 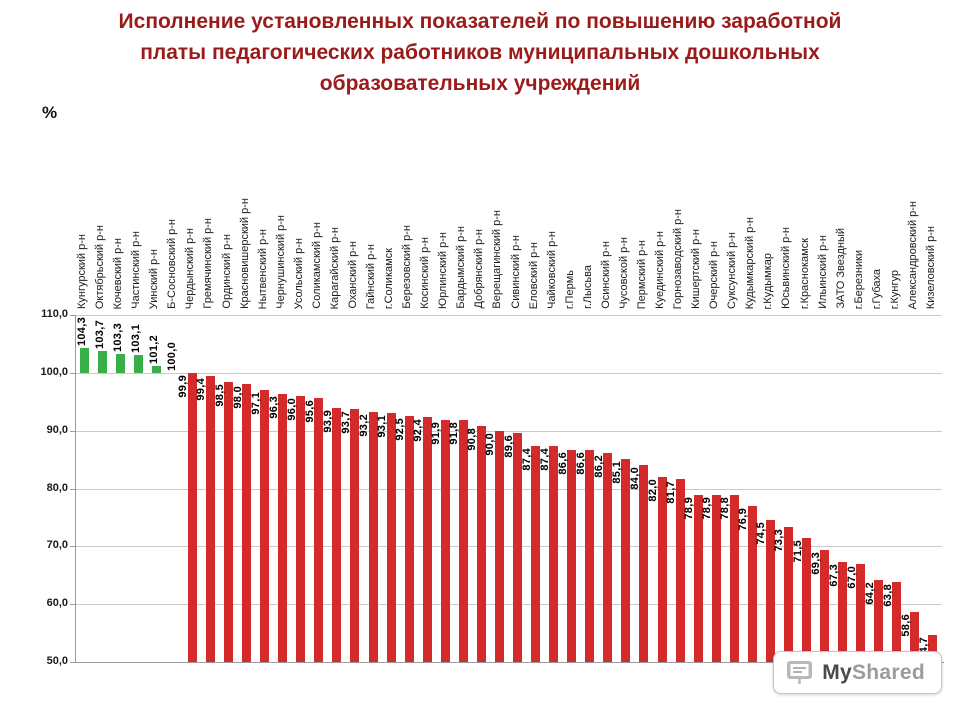 I want to click on bar-value-label: 76,9, so click(x=743, y=520).